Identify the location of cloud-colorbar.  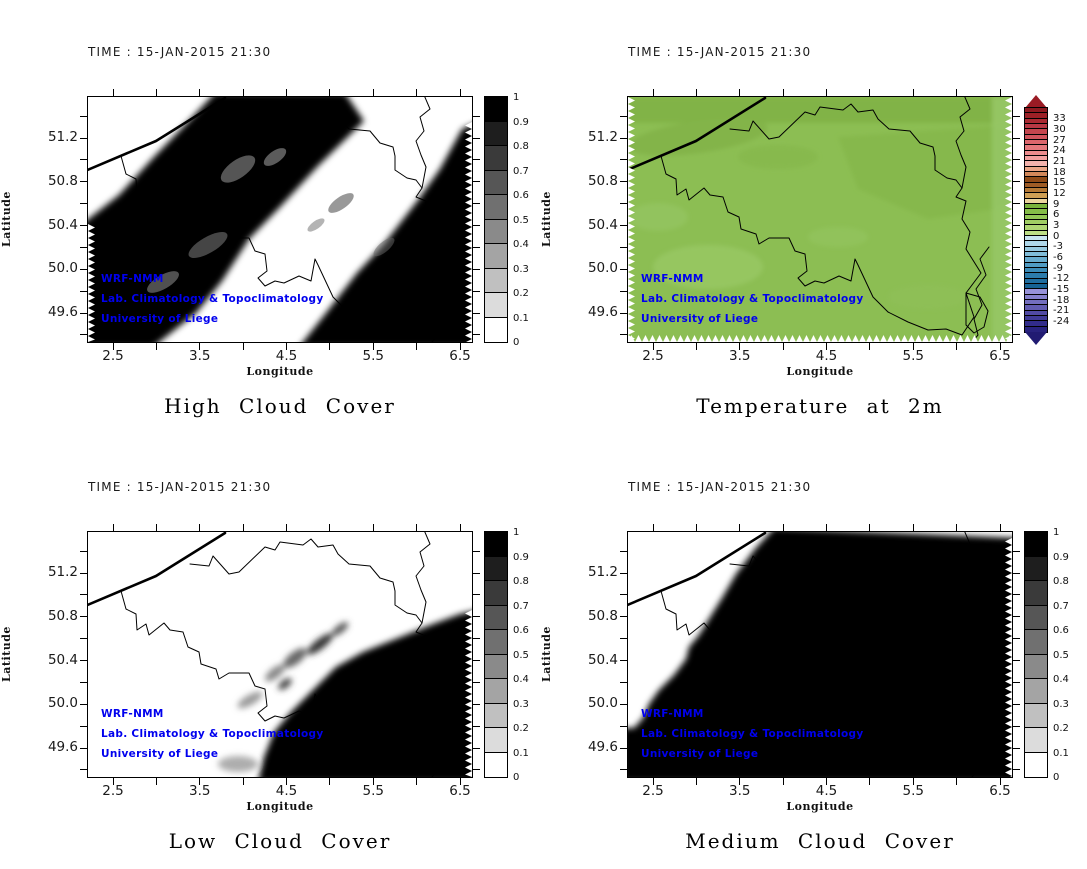
(1036, 654).